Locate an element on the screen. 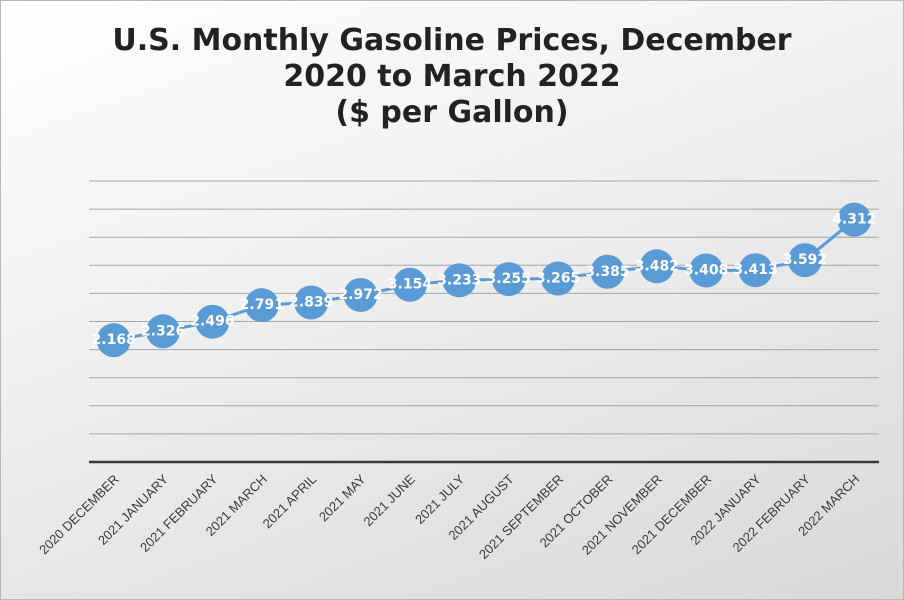 The height and width of the screenshot is (600, 904). data-label: 2.326 is located at coordinates (163, 331).